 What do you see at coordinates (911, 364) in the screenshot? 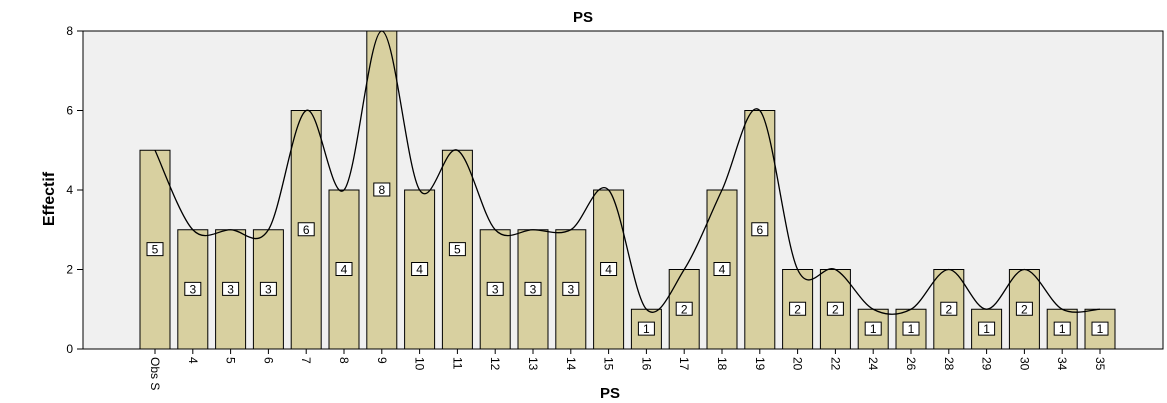
I see `x-tick-label: 26` at bounding box center [911, 364].